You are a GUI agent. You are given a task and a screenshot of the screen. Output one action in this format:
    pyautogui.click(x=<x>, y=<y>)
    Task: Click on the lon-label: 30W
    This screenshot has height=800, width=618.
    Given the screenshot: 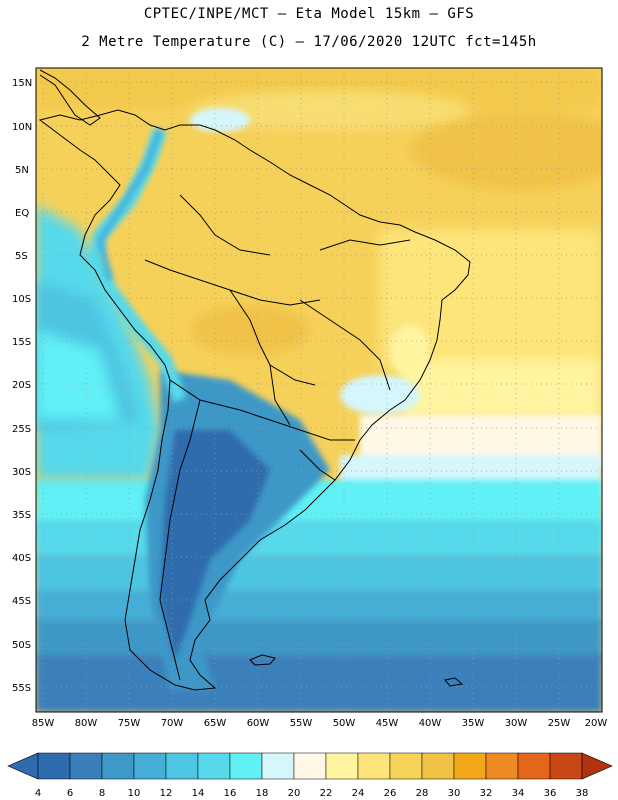 What is the action you would take?
    pyautogui.click(x=516, y=723)
    